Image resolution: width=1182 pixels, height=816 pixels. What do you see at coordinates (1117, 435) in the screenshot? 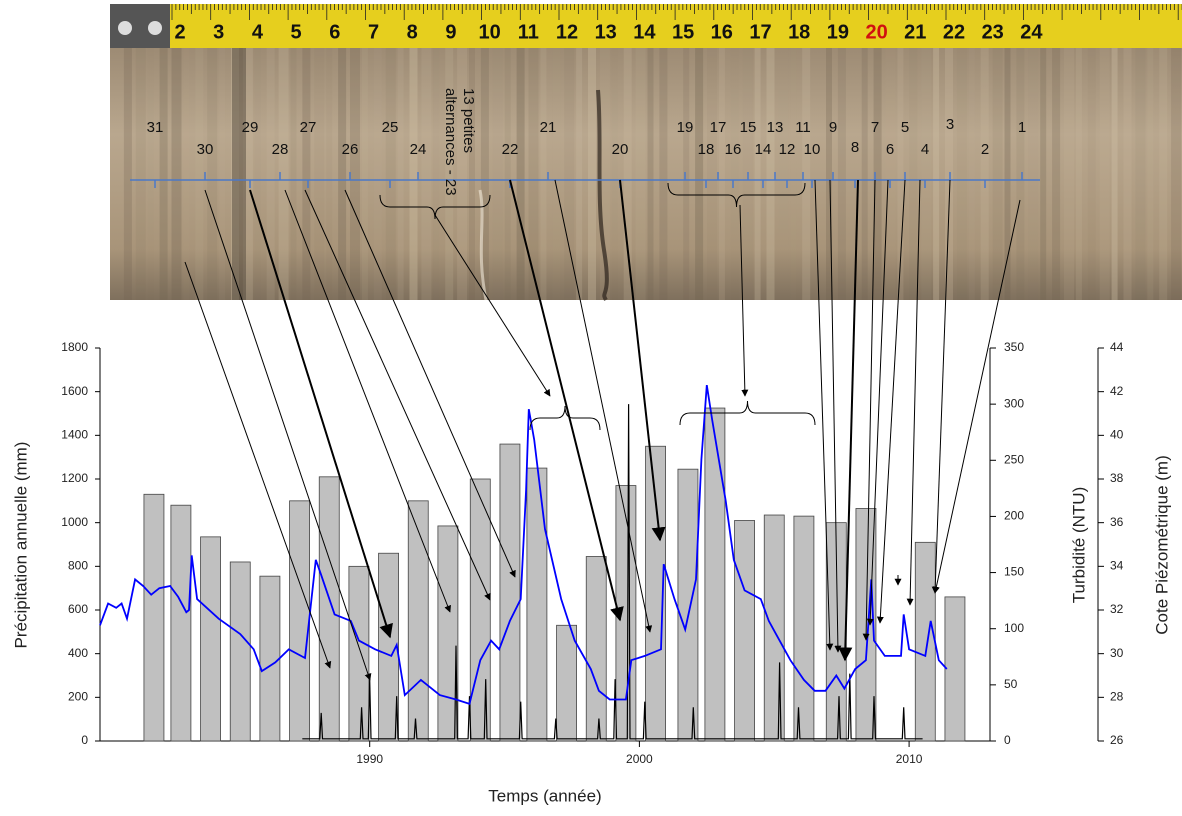
I see `y3-tick-label: 40` at bounding box center [1117, 435].